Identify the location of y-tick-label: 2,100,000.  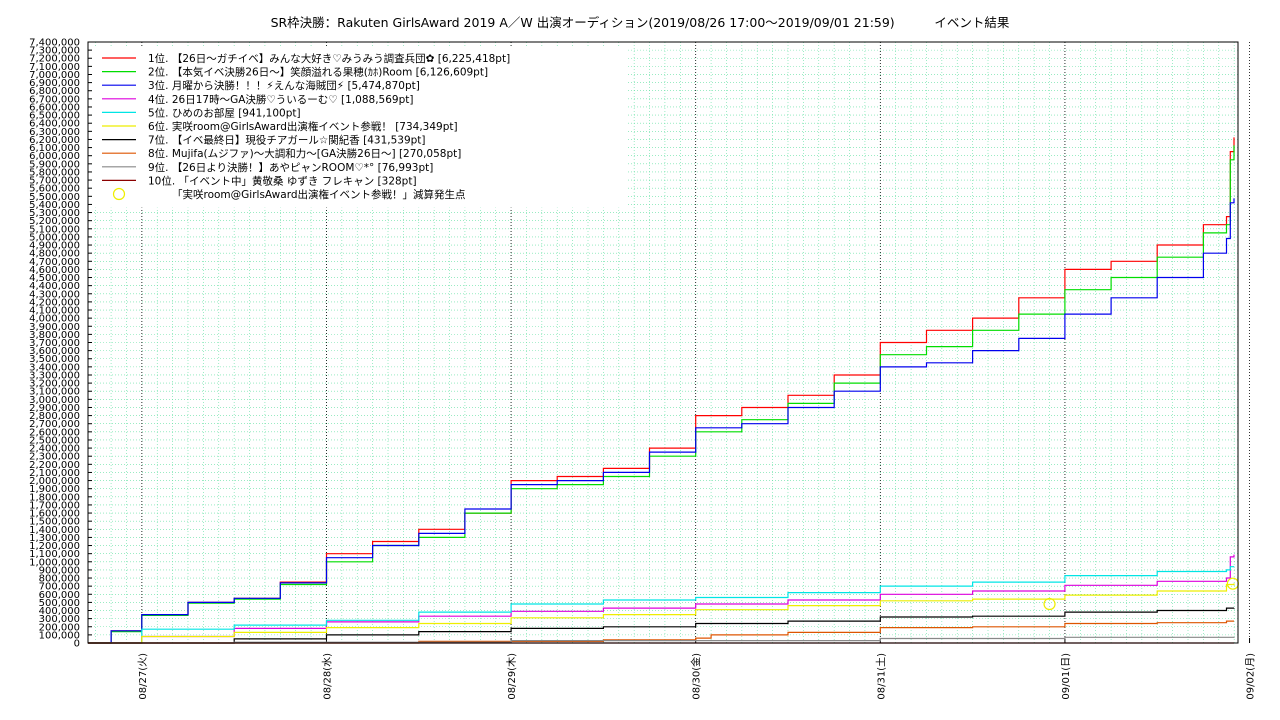
(54, 473).